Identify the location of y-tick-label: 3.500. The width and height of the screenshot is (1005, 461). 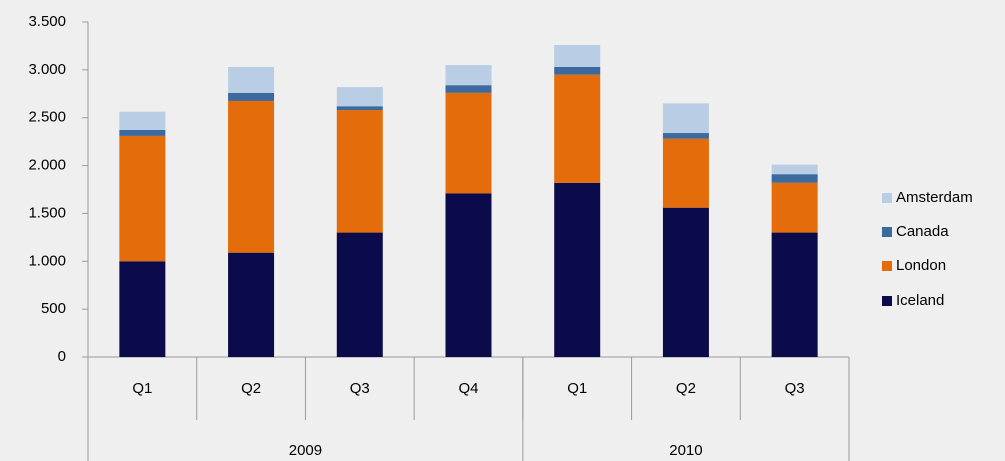
(47, 21).